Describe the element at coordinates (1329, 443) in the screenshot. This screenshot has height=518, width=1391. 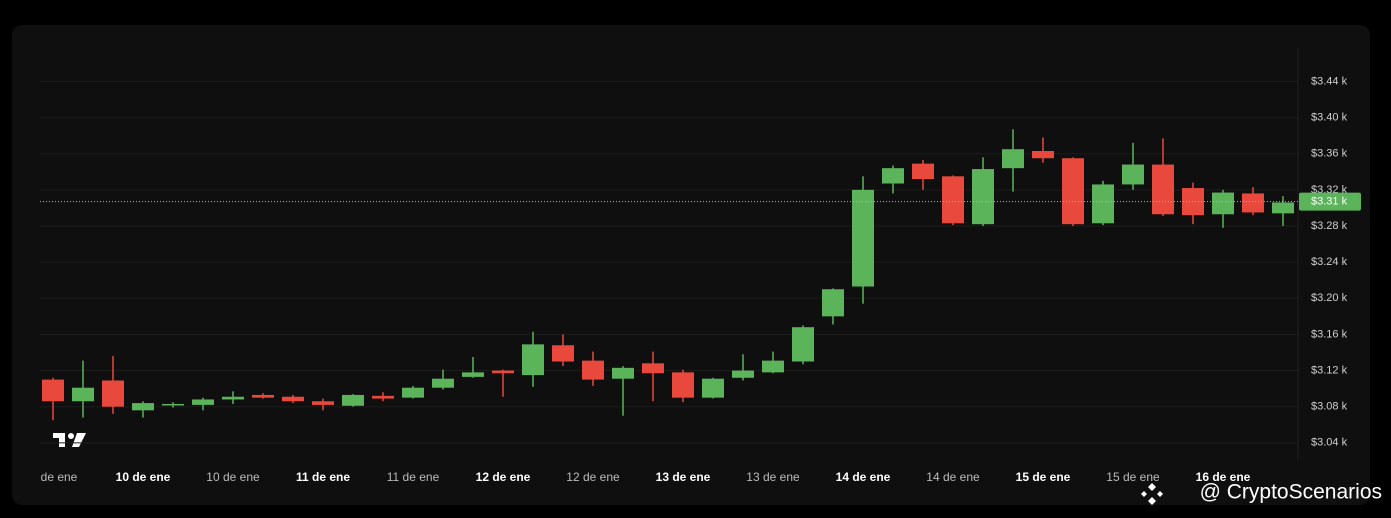
I see `y-tick-label: $3.04 k` at that location.